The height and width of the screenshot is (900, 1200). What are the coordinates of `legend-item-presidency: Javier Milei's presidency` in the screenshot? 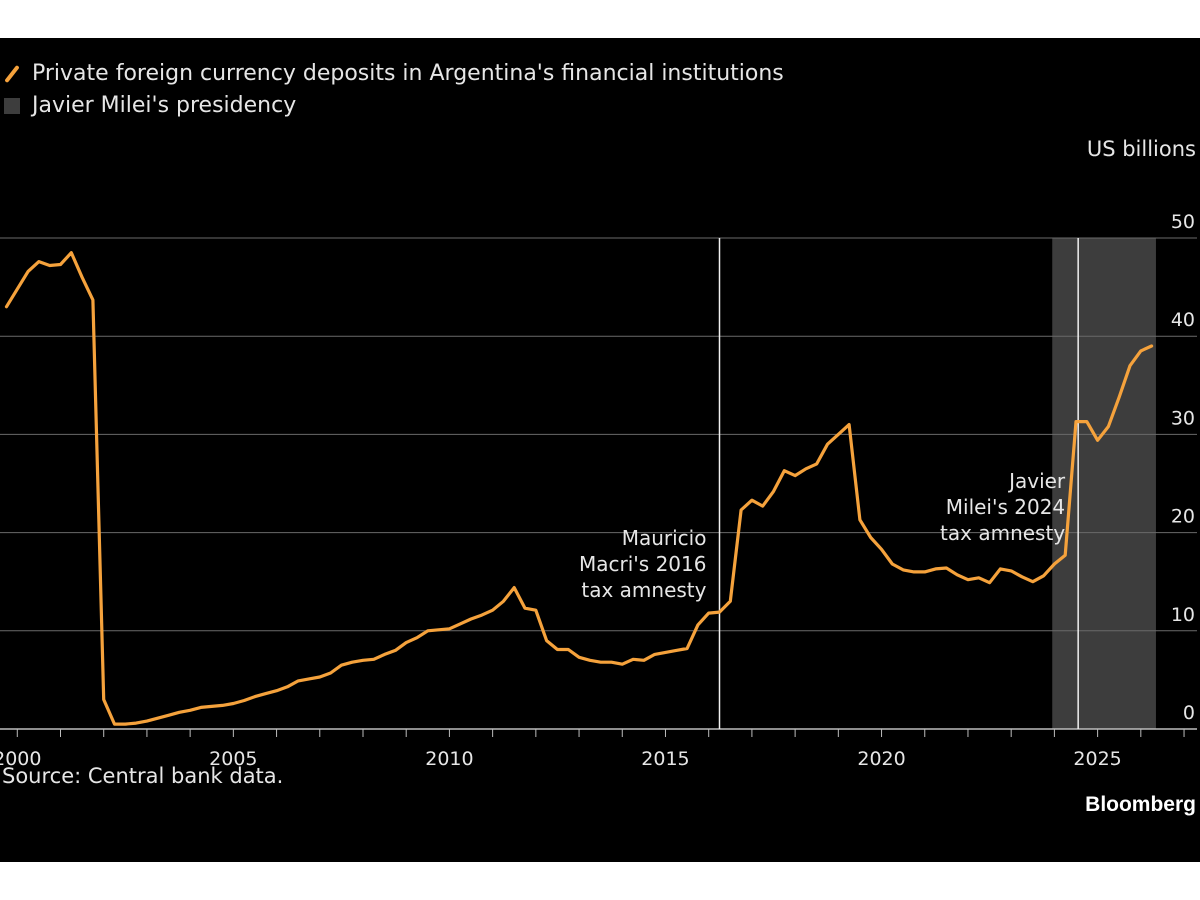 It's located at (150, 106).